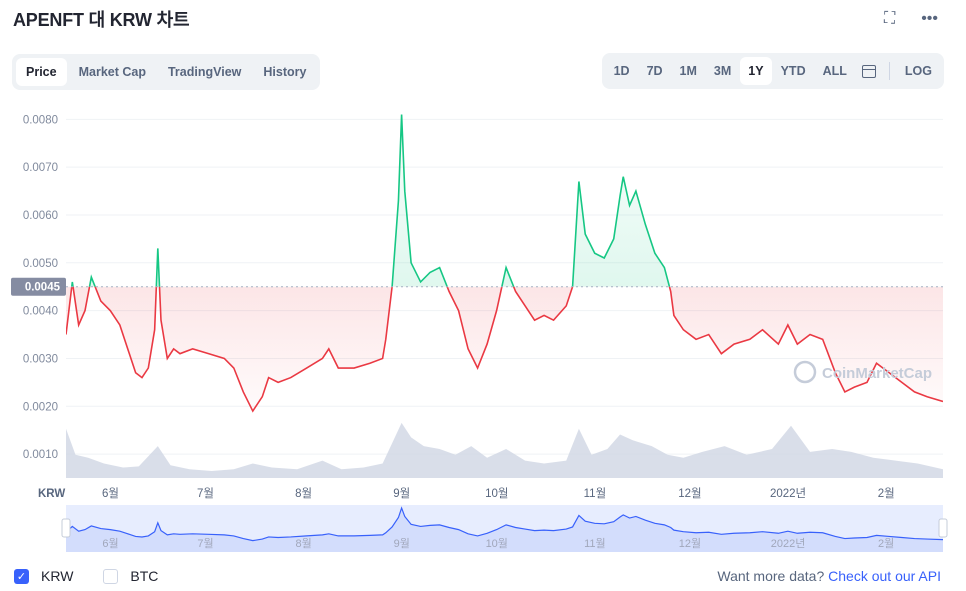 This screenshot has height=591, width=966. I want to click on x-tick-label: 7월, so click(205, 493).